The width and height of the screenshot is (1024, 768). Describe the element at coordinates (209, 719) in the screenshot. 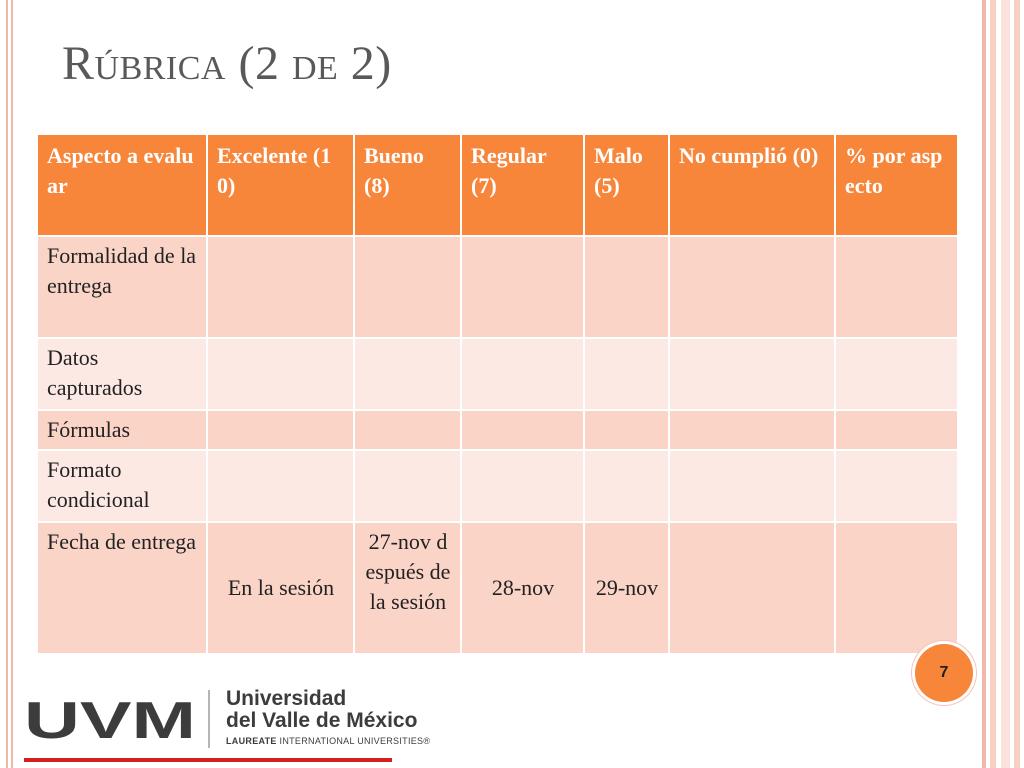

I see `logo-divider` at that location.